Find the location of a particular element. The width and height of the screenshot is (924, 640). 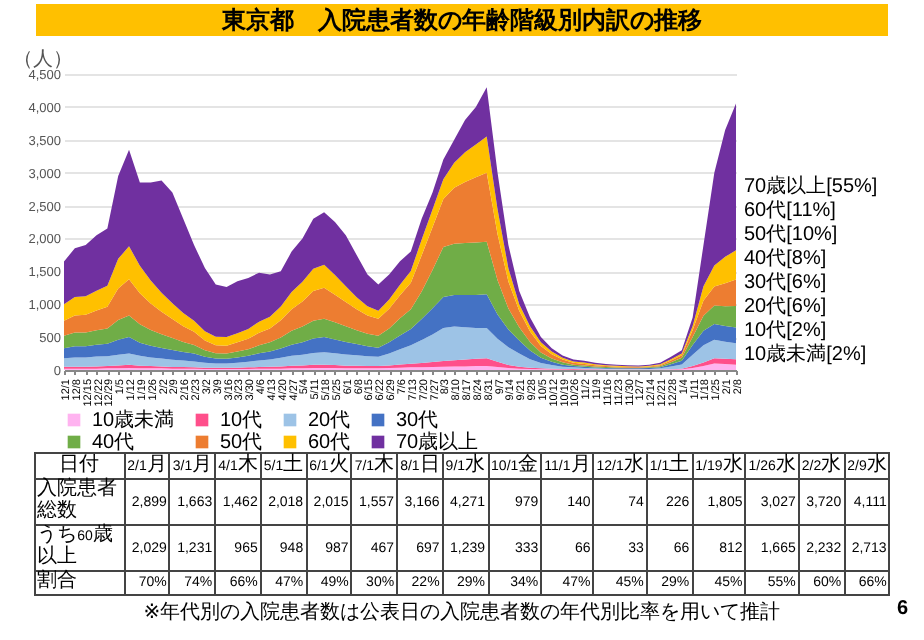

text: ※年代別の入院患者数は公表日の入院患者数の年代別比率を用いて推計 is located at coordinates (462, 613).